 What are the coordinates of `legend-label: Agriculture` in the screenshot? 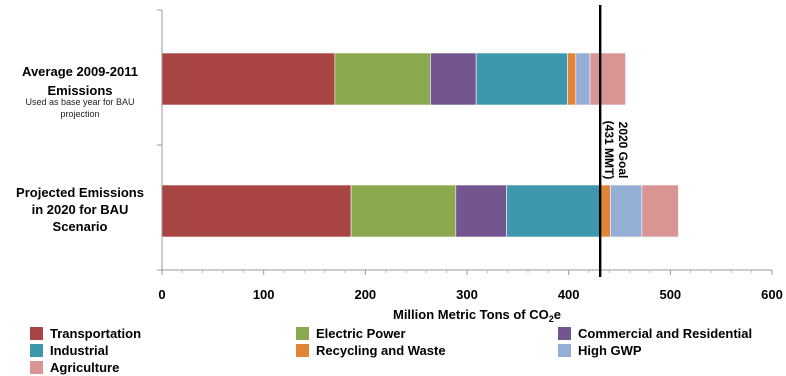 It's located at (85, 367).